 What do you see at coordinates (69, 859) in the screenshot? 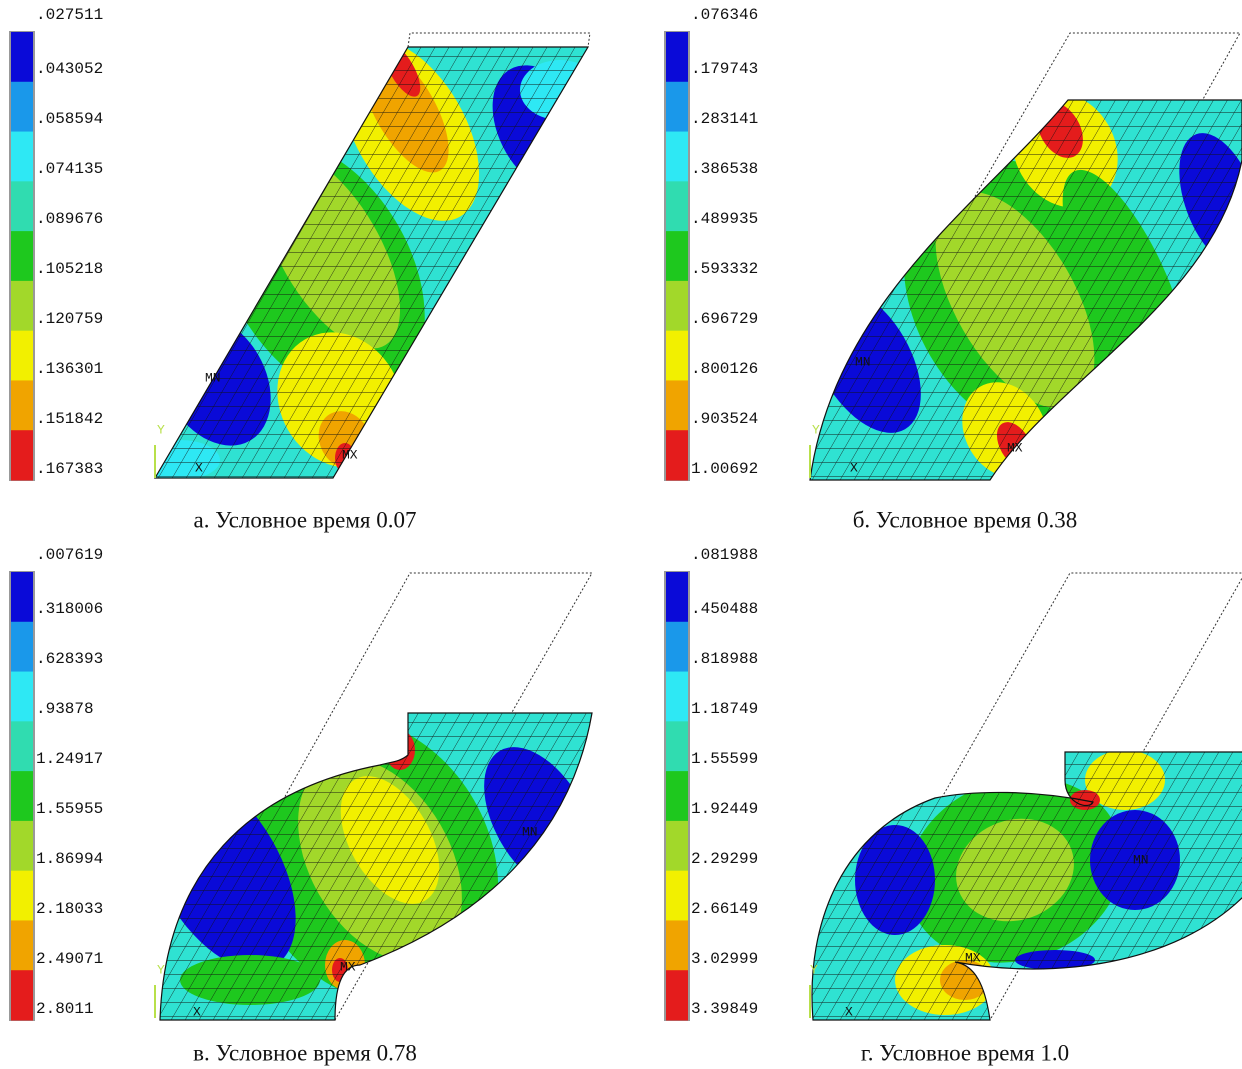
I see `legend-label: 1.86994` at bounding box center [69, 859].